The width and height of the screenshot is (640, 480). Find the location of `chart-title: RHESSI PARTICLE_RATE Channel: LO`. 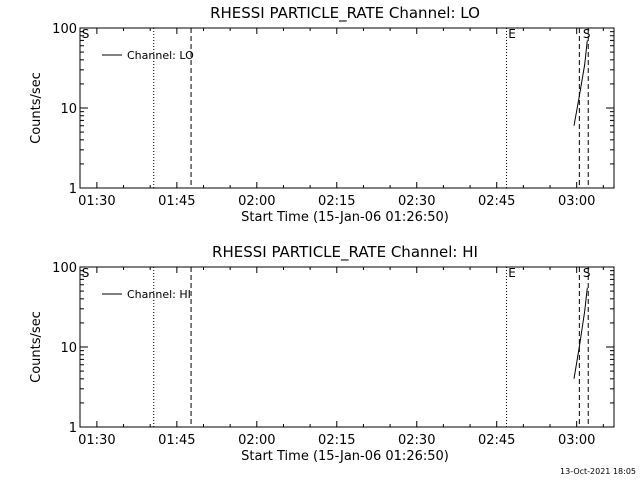

chart-title: RHESSI PARTICLE_RATE Channel: LO is located at coordinates (345, 13).